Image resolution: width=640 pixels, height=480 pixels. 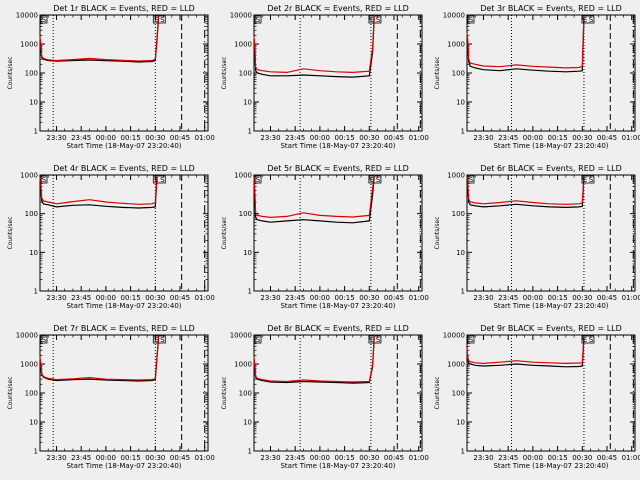 What do you see at coordinates (124, 328) in the screenshot?
I see `chart-title: Det 7r BLACK = Events, RED = LLD` at bounding box center [124, 328].